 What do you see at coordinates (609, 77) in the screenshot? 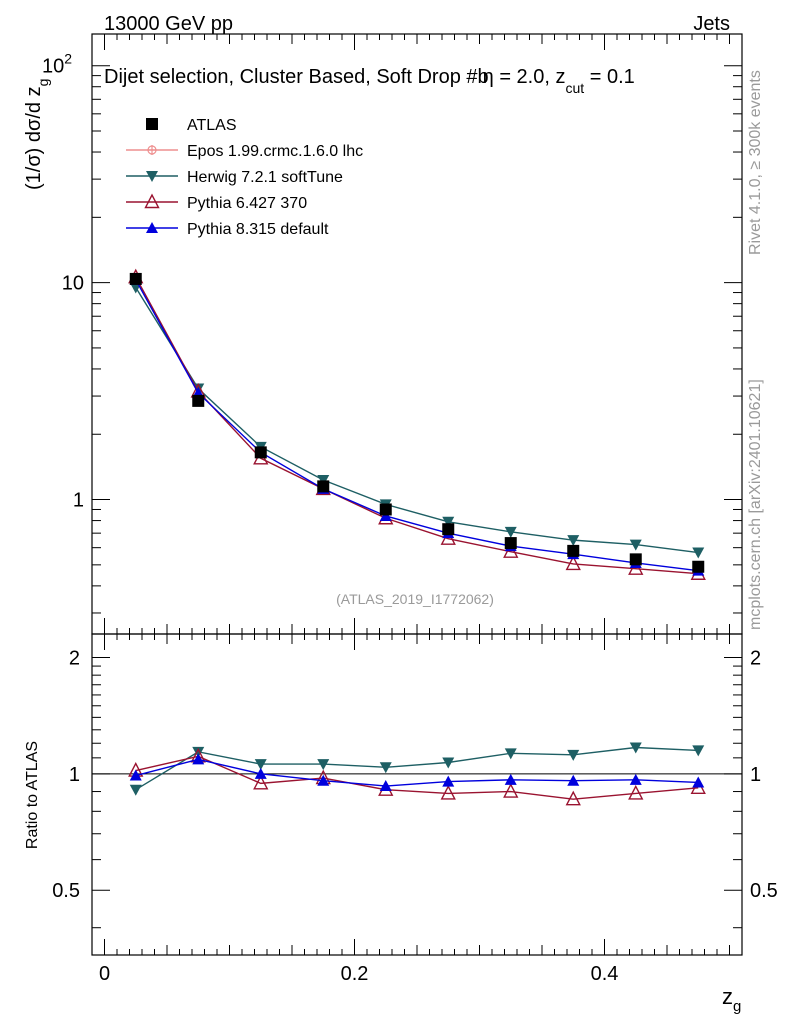
I see `subtitle-end: = 0.1` at bounding box center [609, 77].